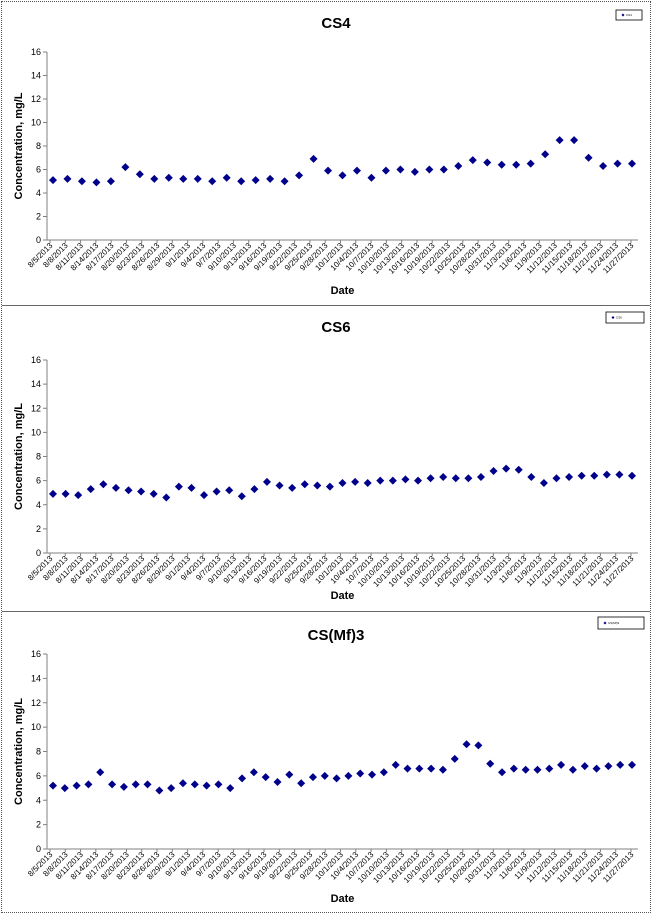 The image size is (652, 915). I want to click on legend-label: CS6, so click(619, 318).